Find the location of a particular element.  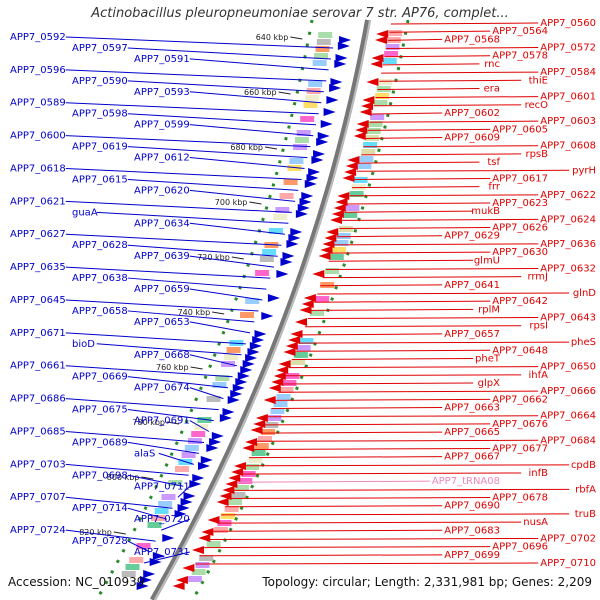

gene-label-reverse: APP7_0560 is located at coordinates (568, 23).